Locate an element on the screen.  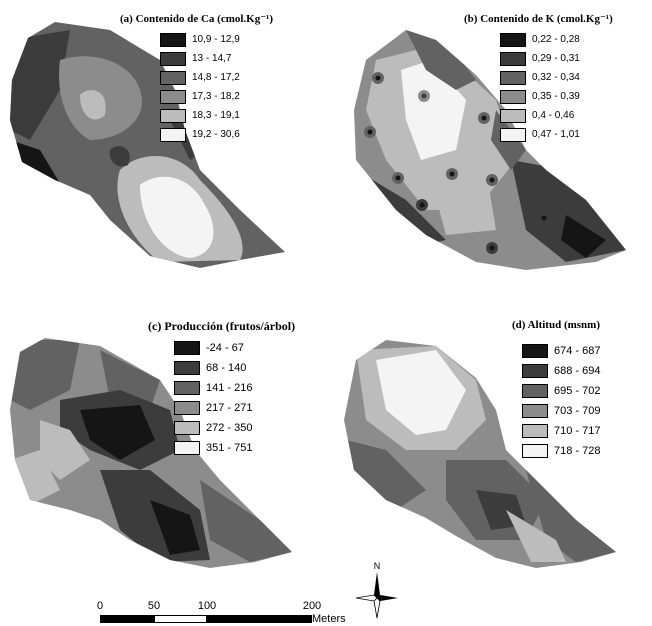
legend-item: 0,35 - 0,39 is located at coordinates (540, 96).